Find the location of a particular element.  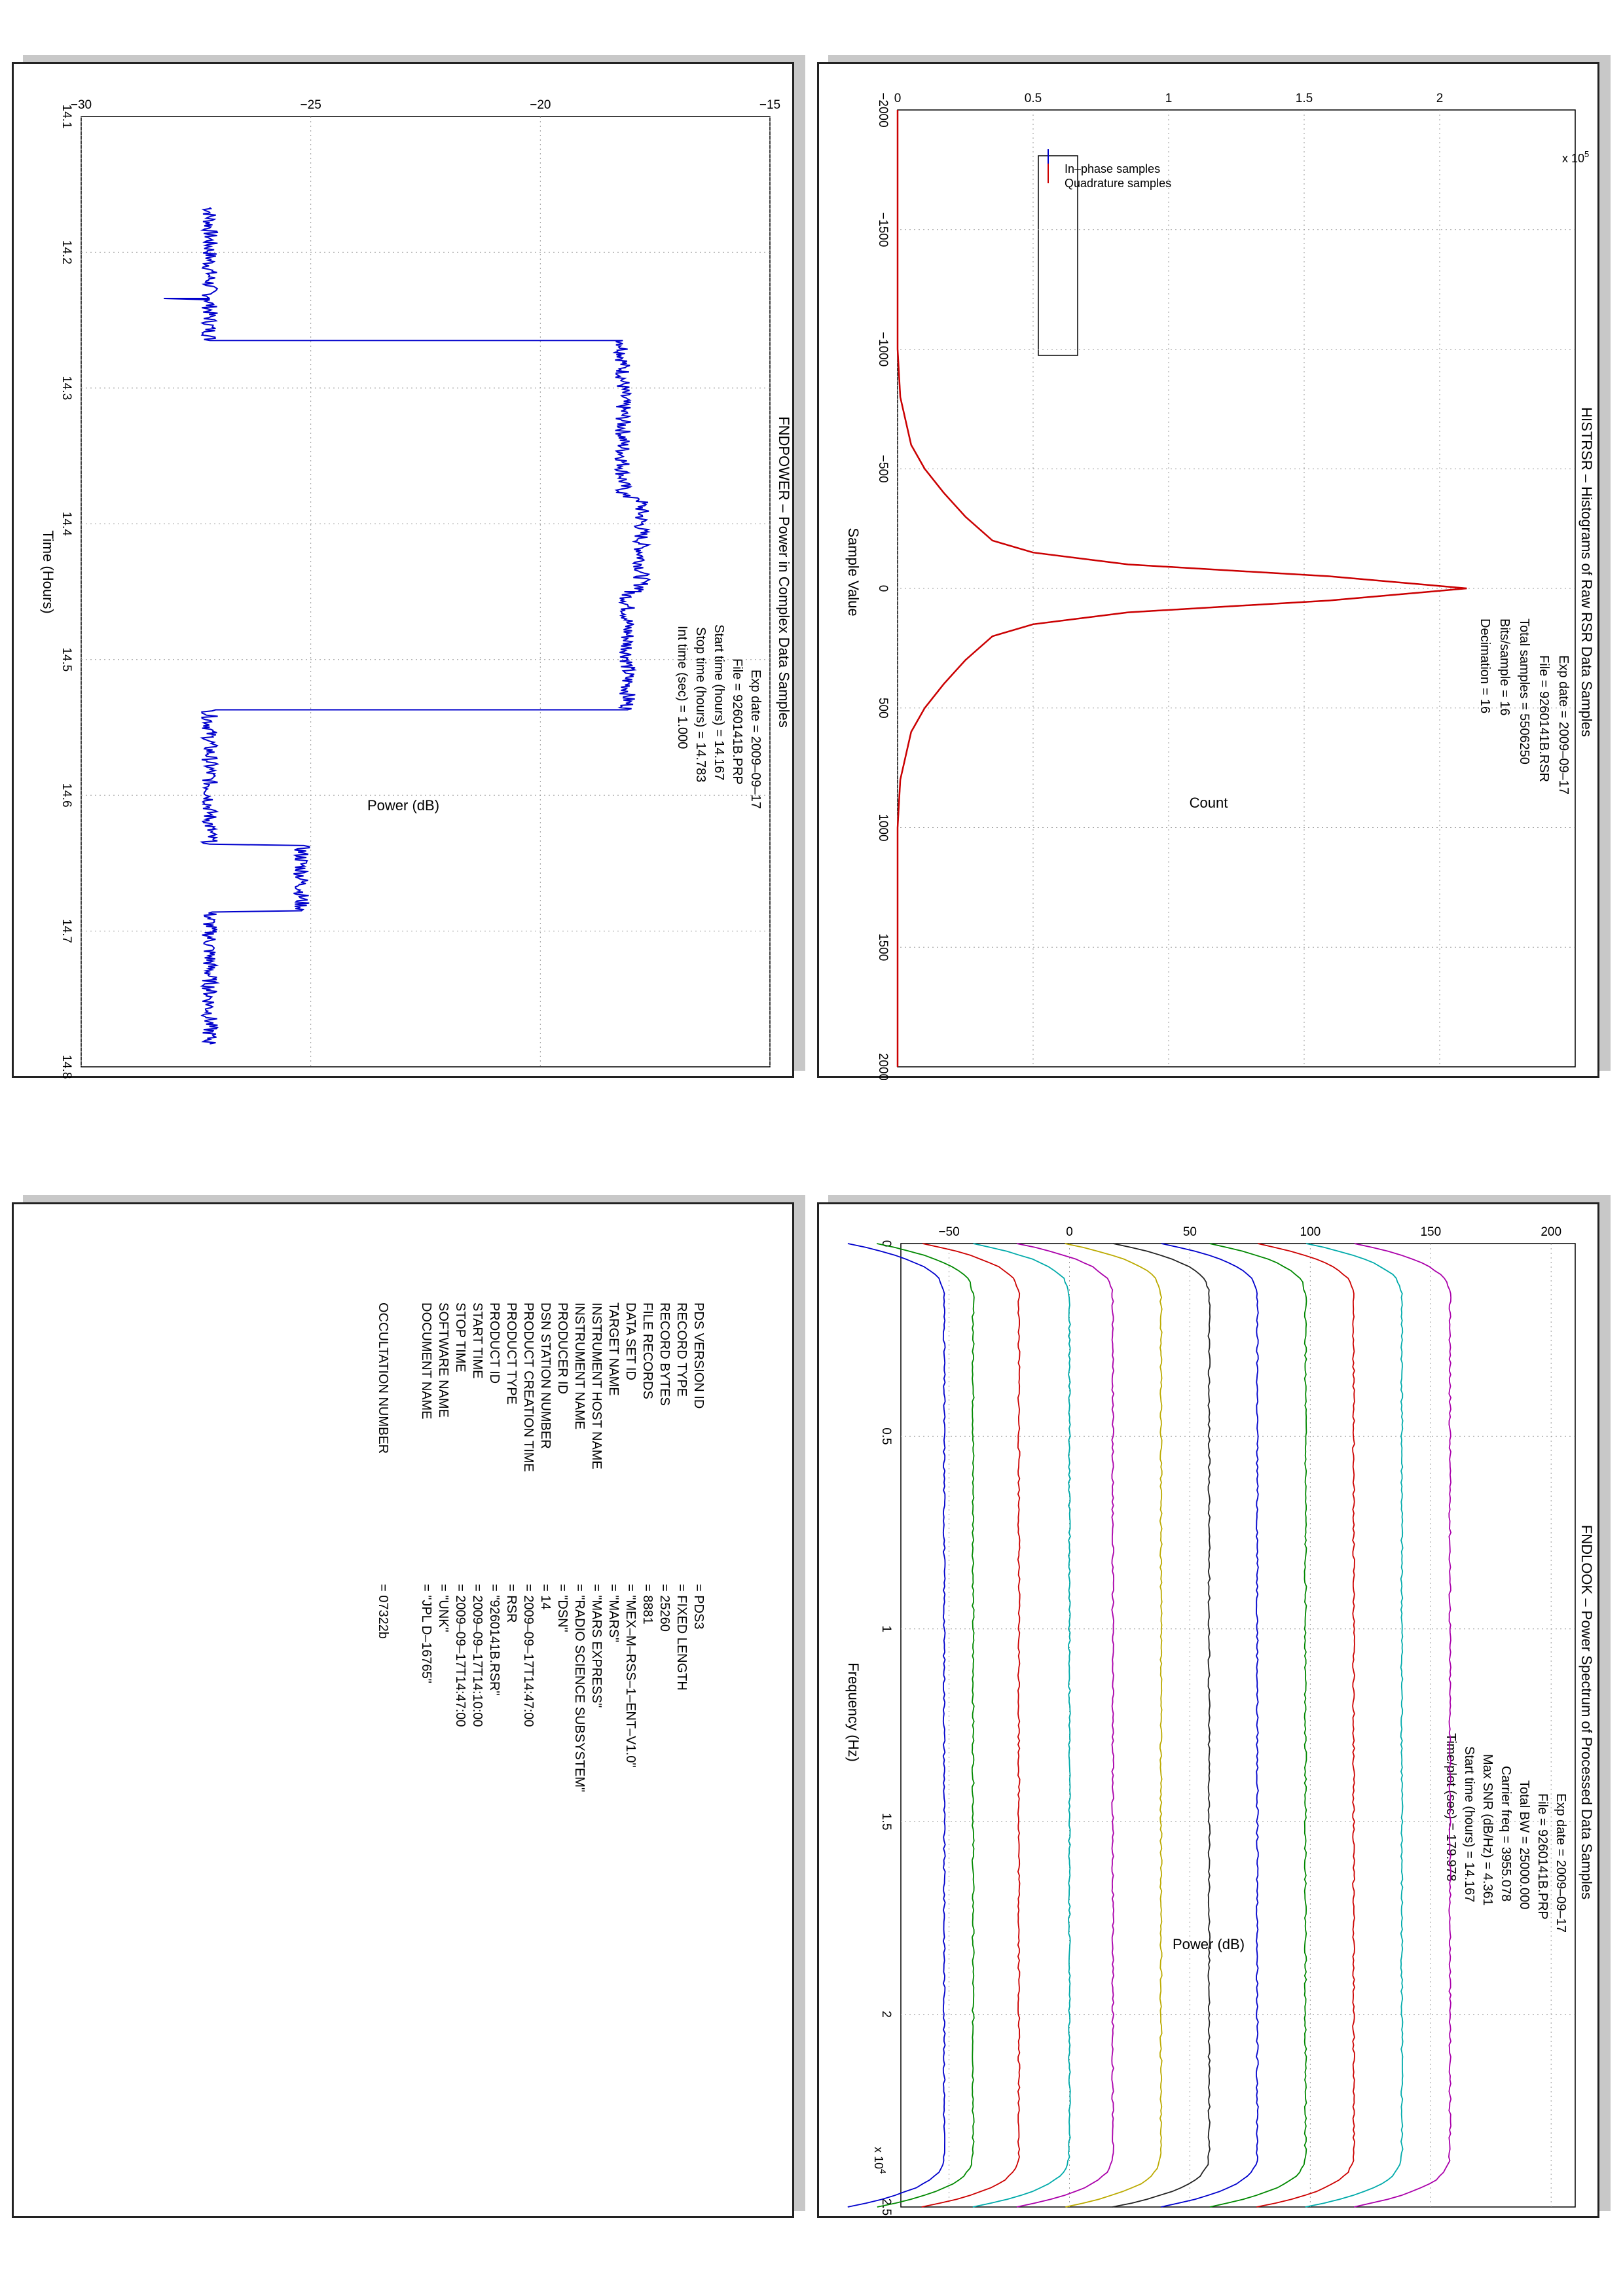

label-key: DSN STATION NUMBER is located at coordinates (545, 1375).